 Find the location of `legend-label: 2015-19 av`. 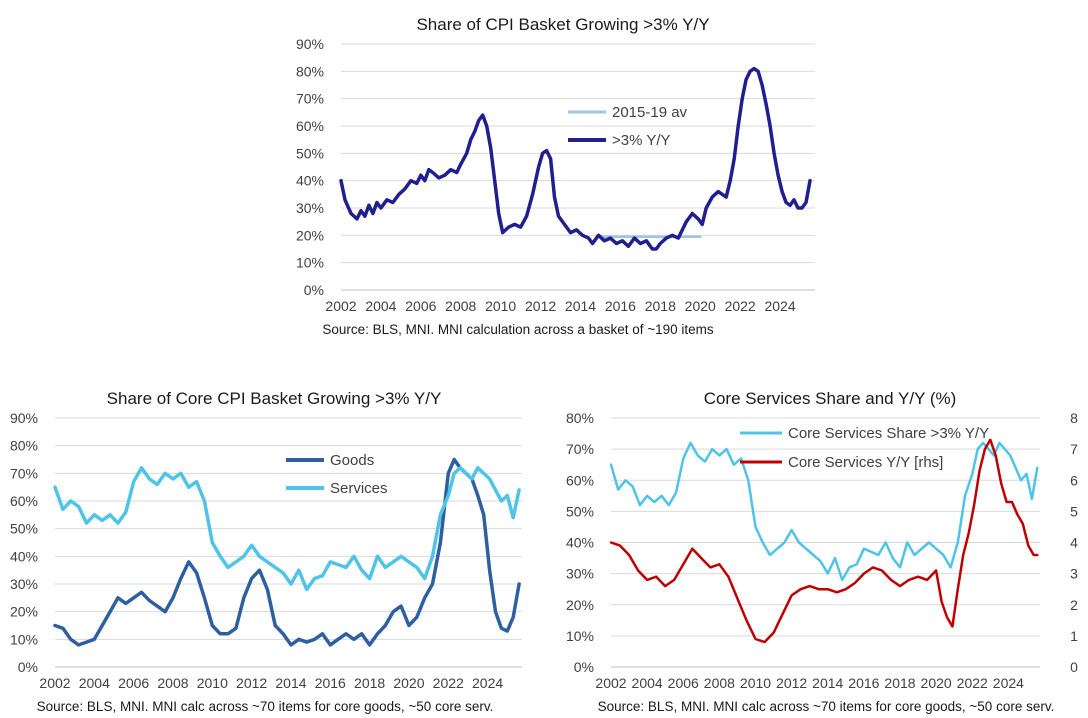

legend-label: 2015-19 av is located at coordinates (650, 112).